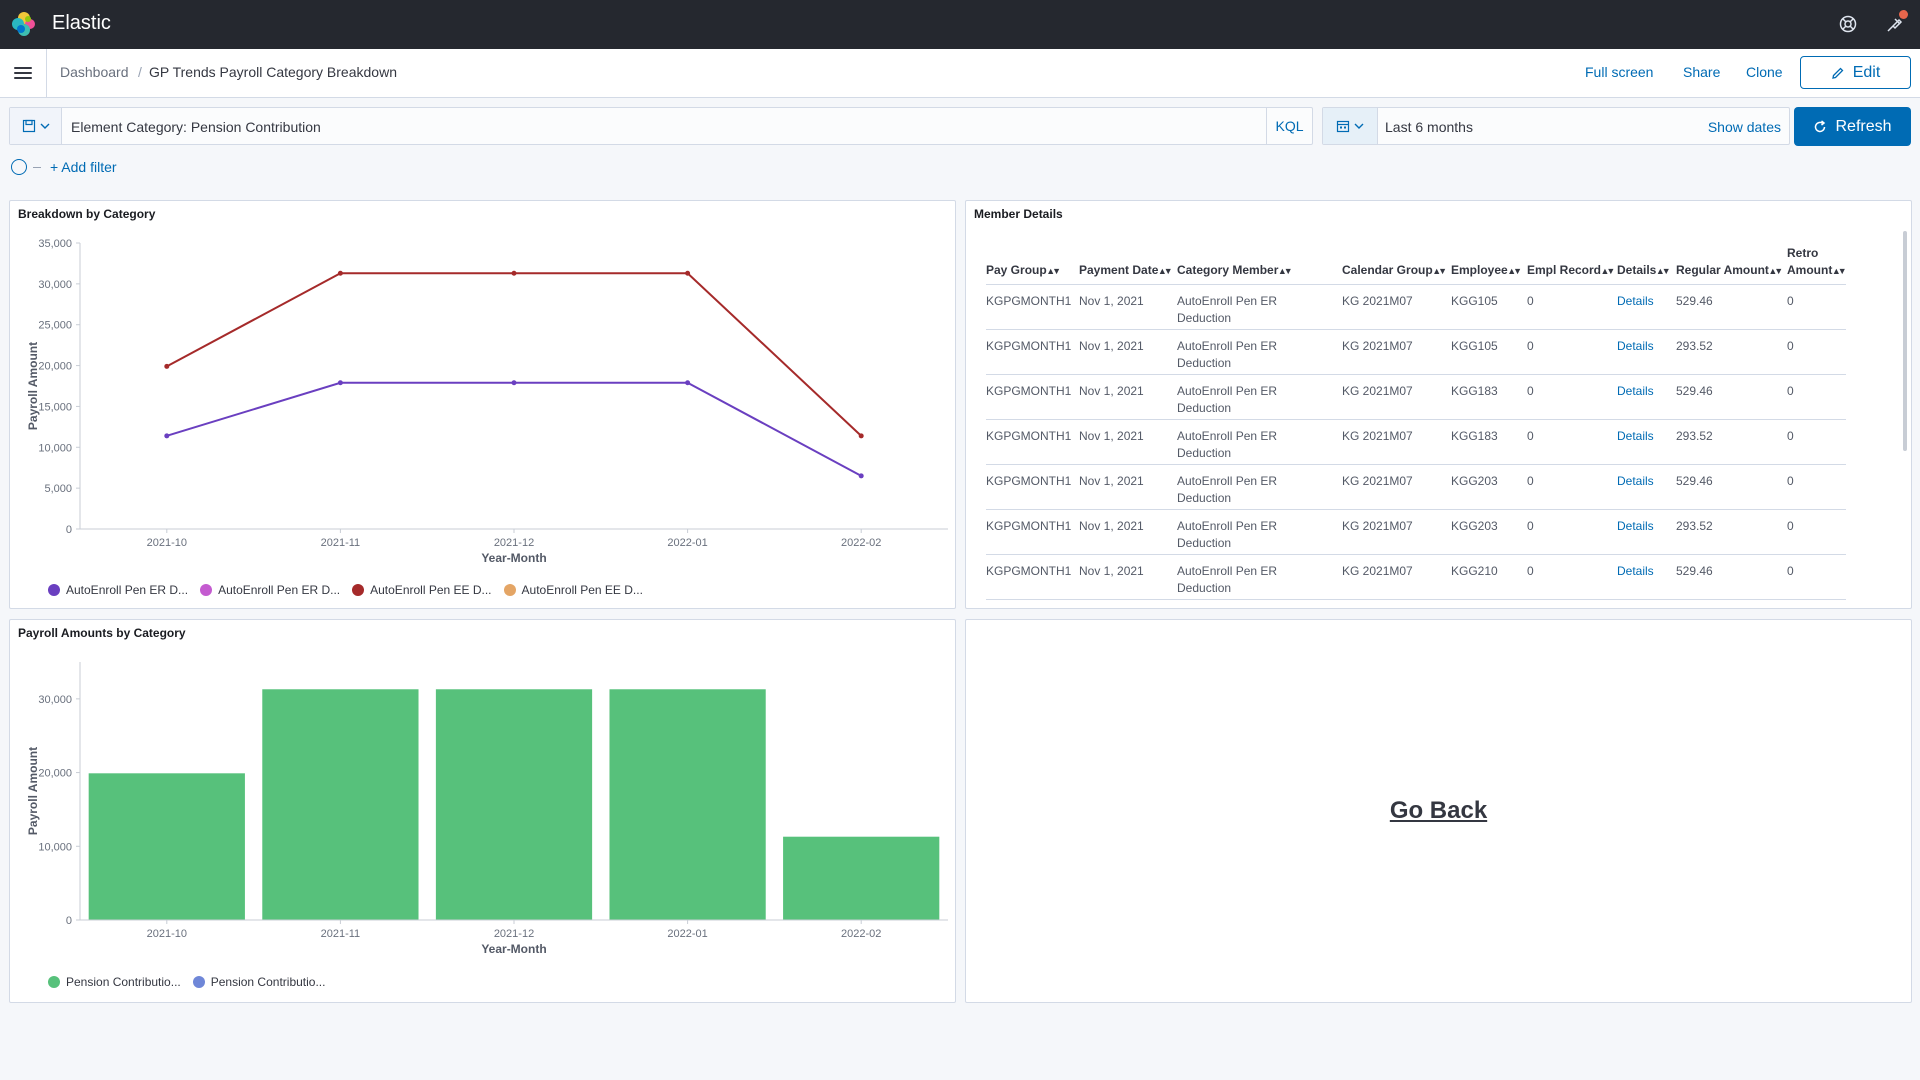 The height and width of the screenshot is (1080, 1920). I want to click on date-picker: Last 6 months Show dates, so click(1556, 126).